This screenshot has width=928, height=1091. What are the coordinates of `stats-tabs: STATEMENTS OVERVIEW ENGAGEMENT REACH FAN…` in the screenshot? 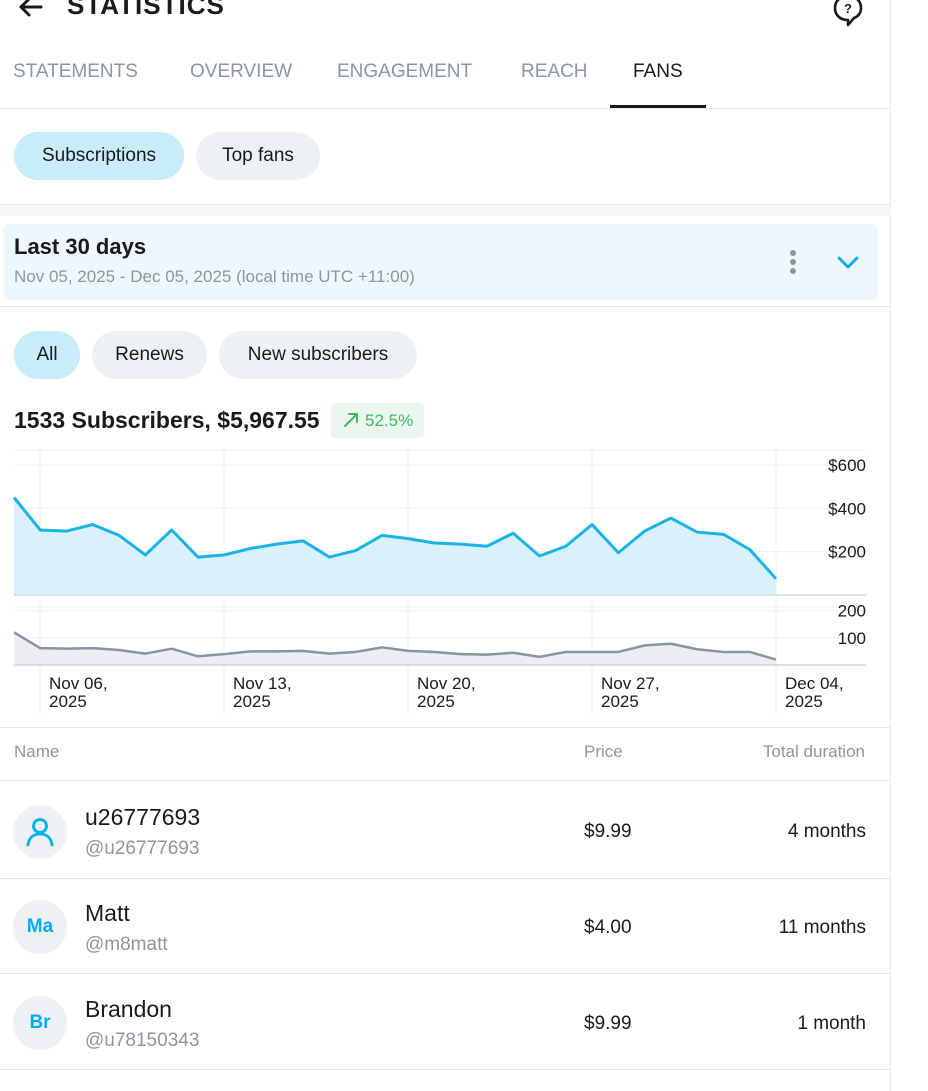 It's located at (445, 76).